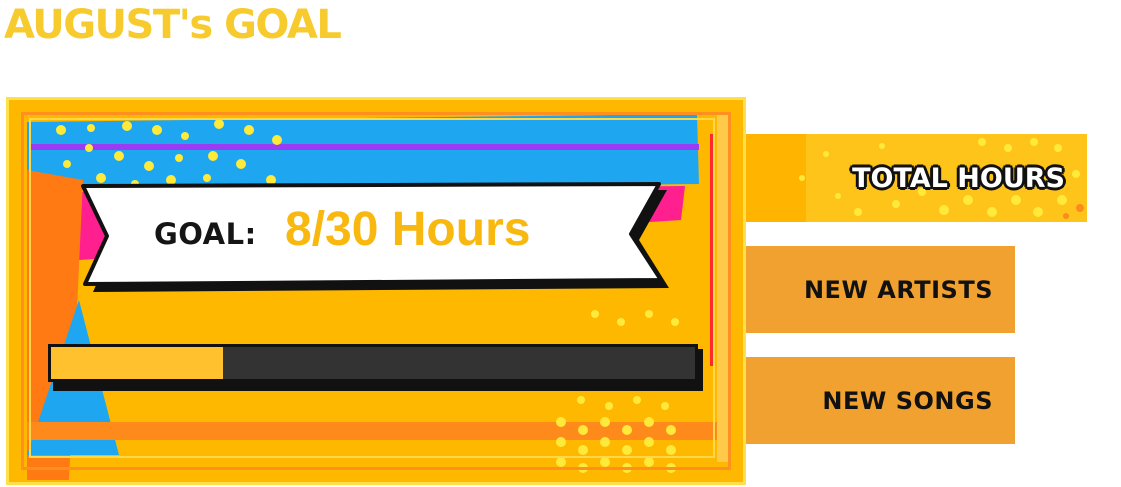 The image size is (1121, 487). I want to click on banner-ribbon, so click(375, 237).